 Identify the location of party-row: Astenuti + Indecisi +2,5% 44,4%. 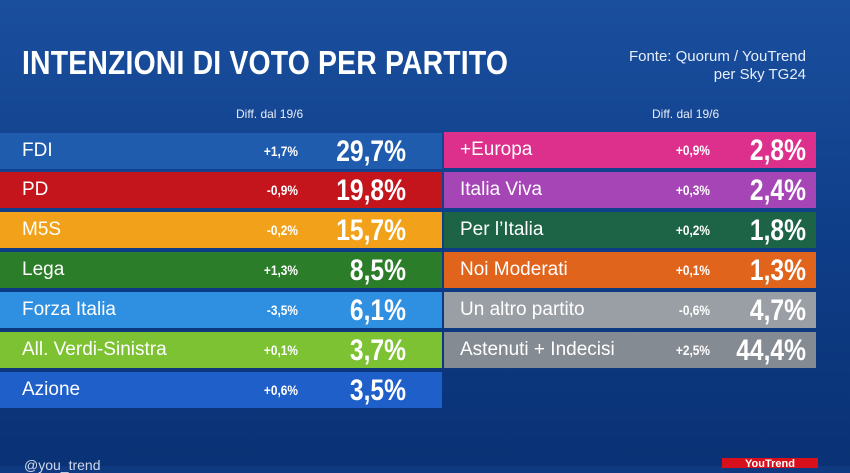
(630, 350).